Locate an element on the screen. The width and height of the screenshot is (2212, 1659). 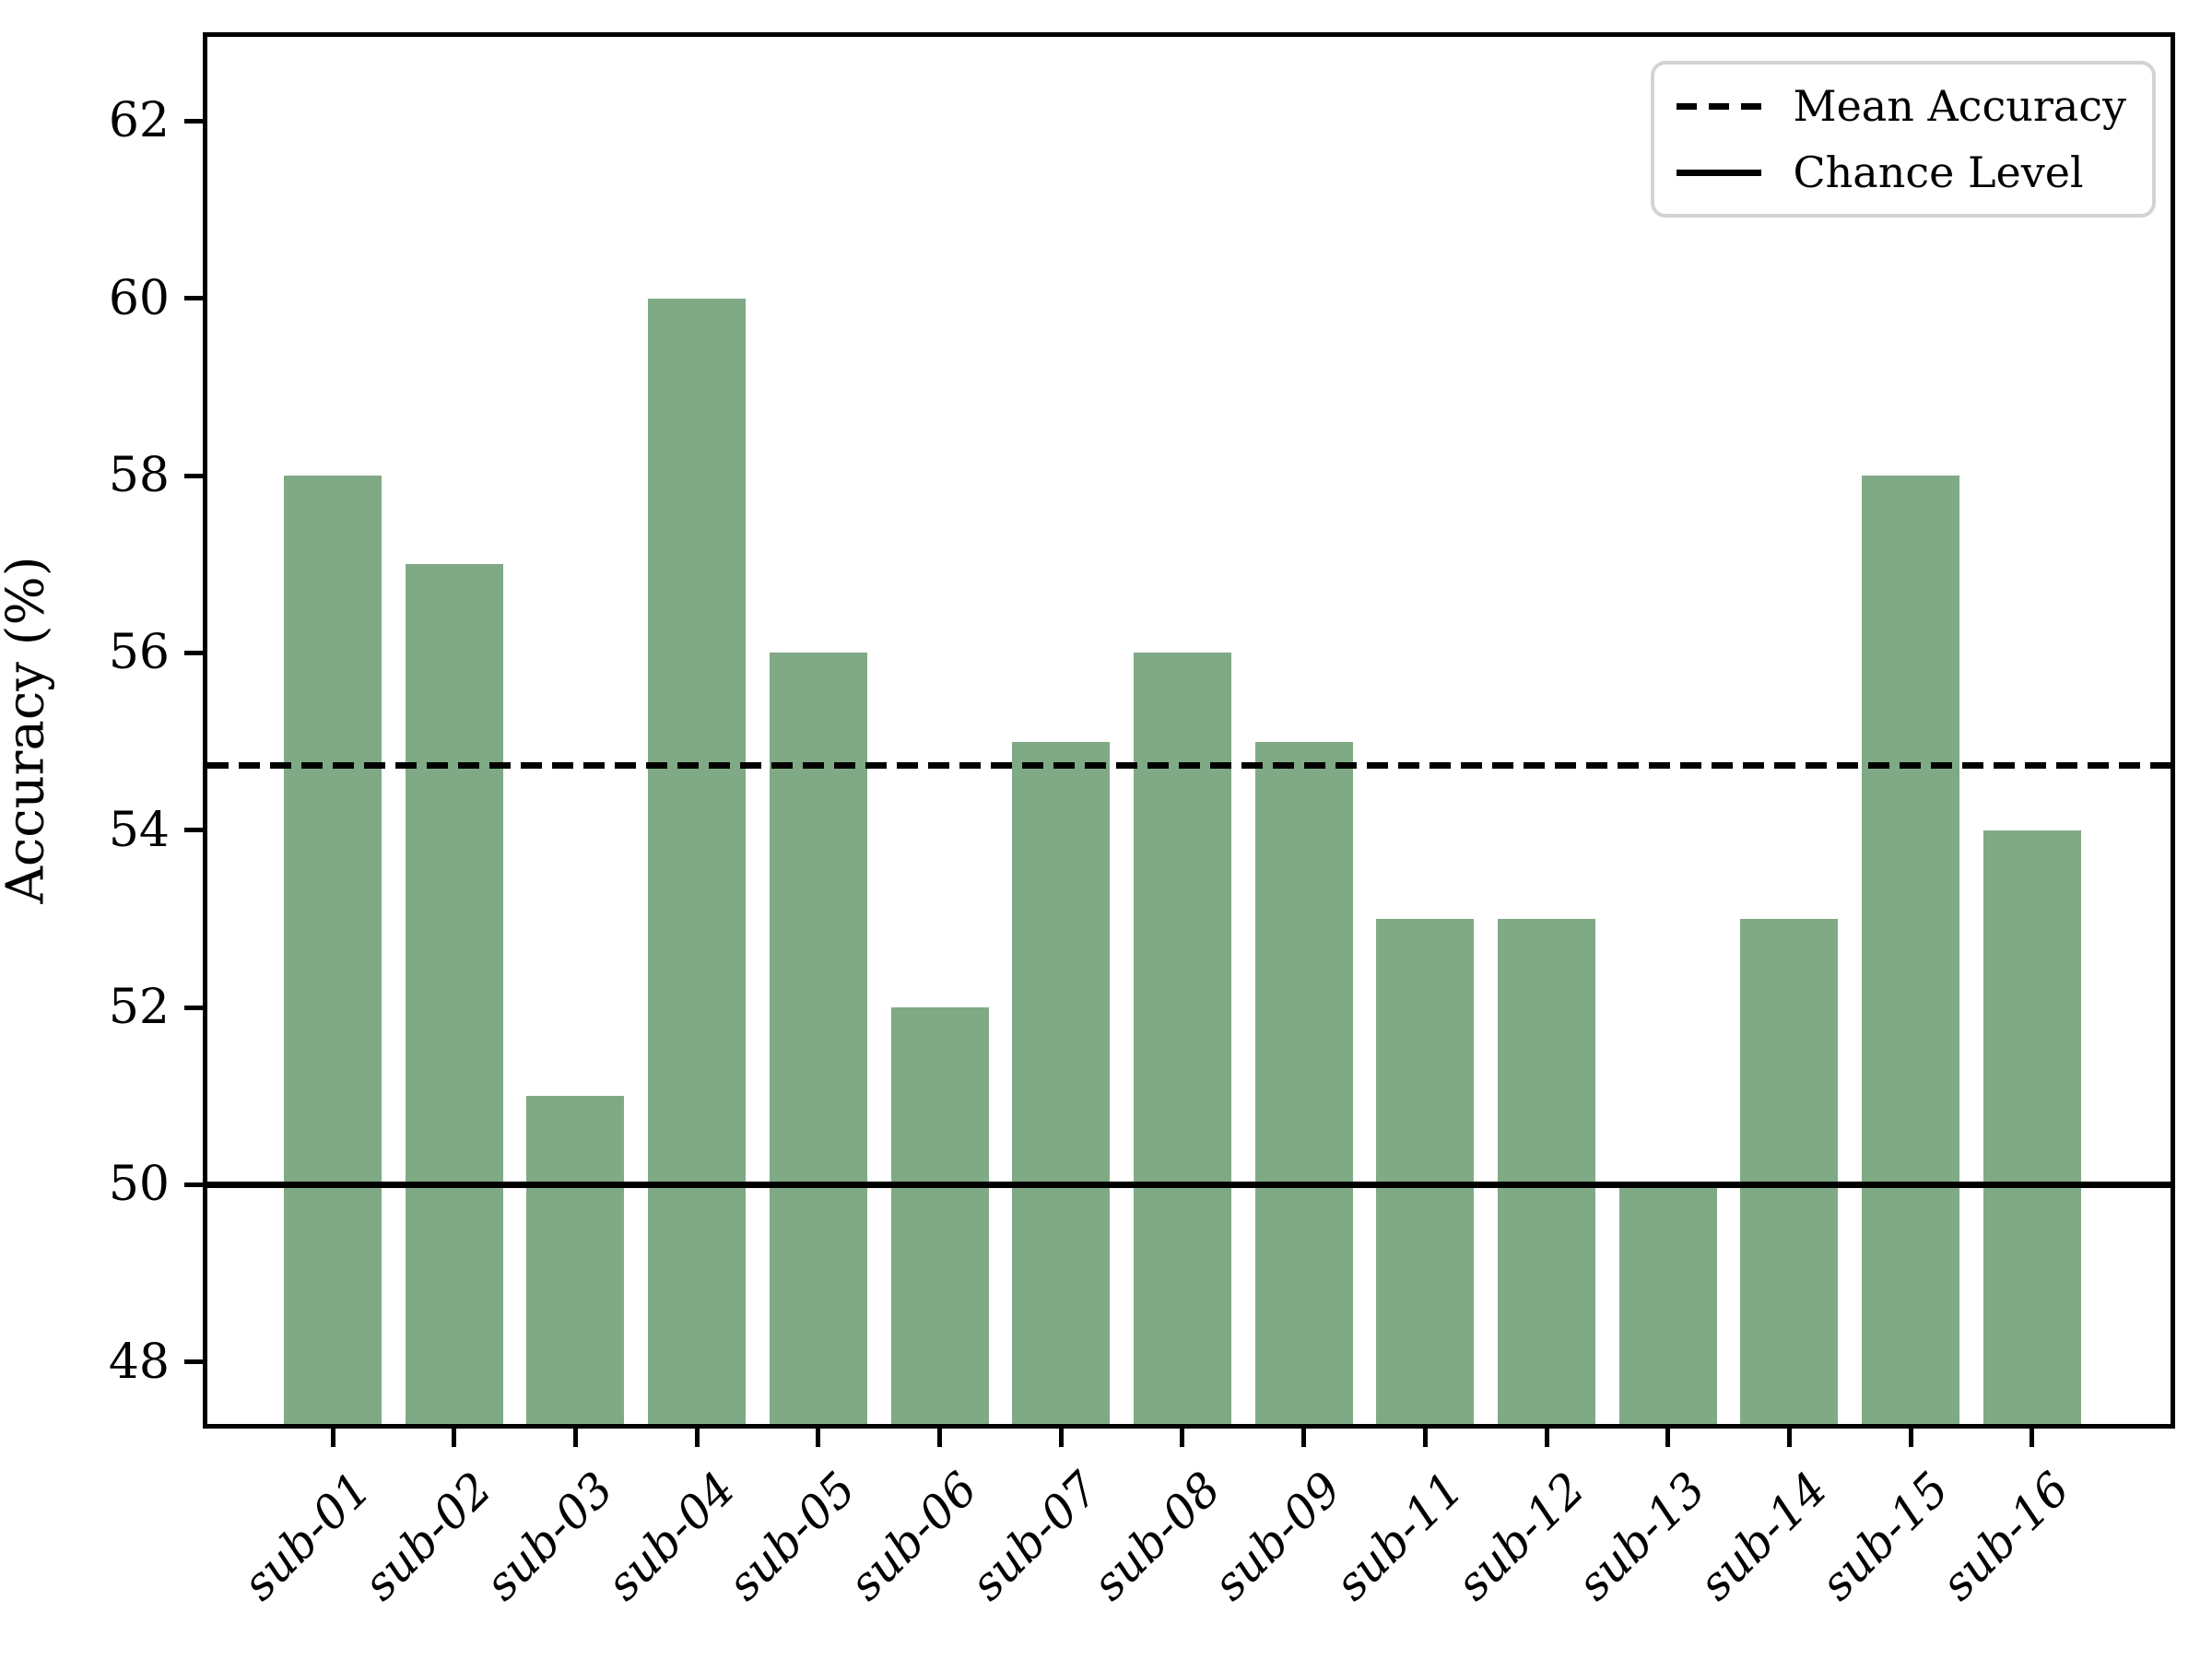
left-spine is located at coordinates (205, 730).